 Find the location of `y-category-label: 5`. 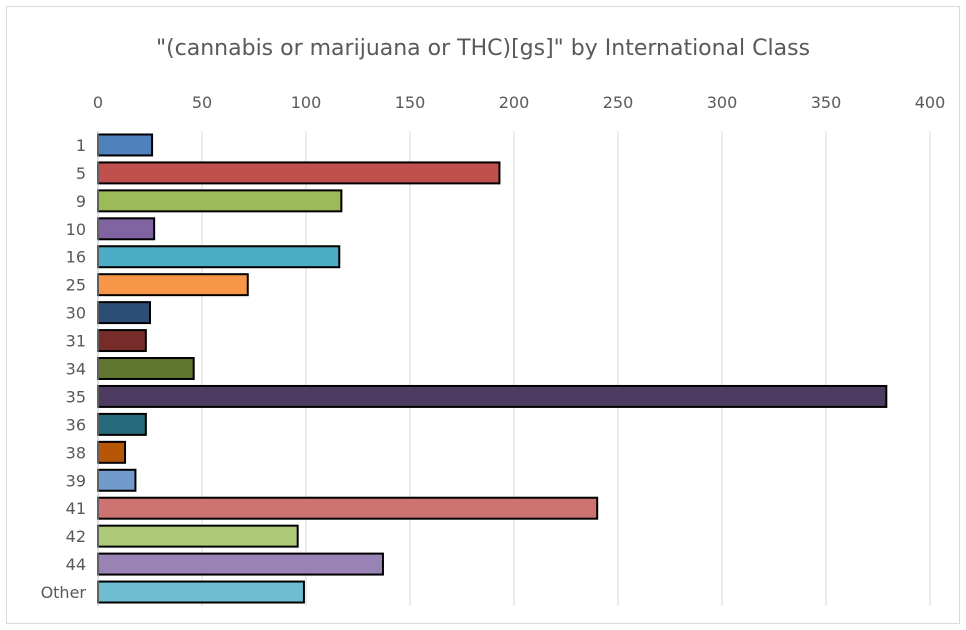

y-category-label: 5 is located at coordinates (81, 173).